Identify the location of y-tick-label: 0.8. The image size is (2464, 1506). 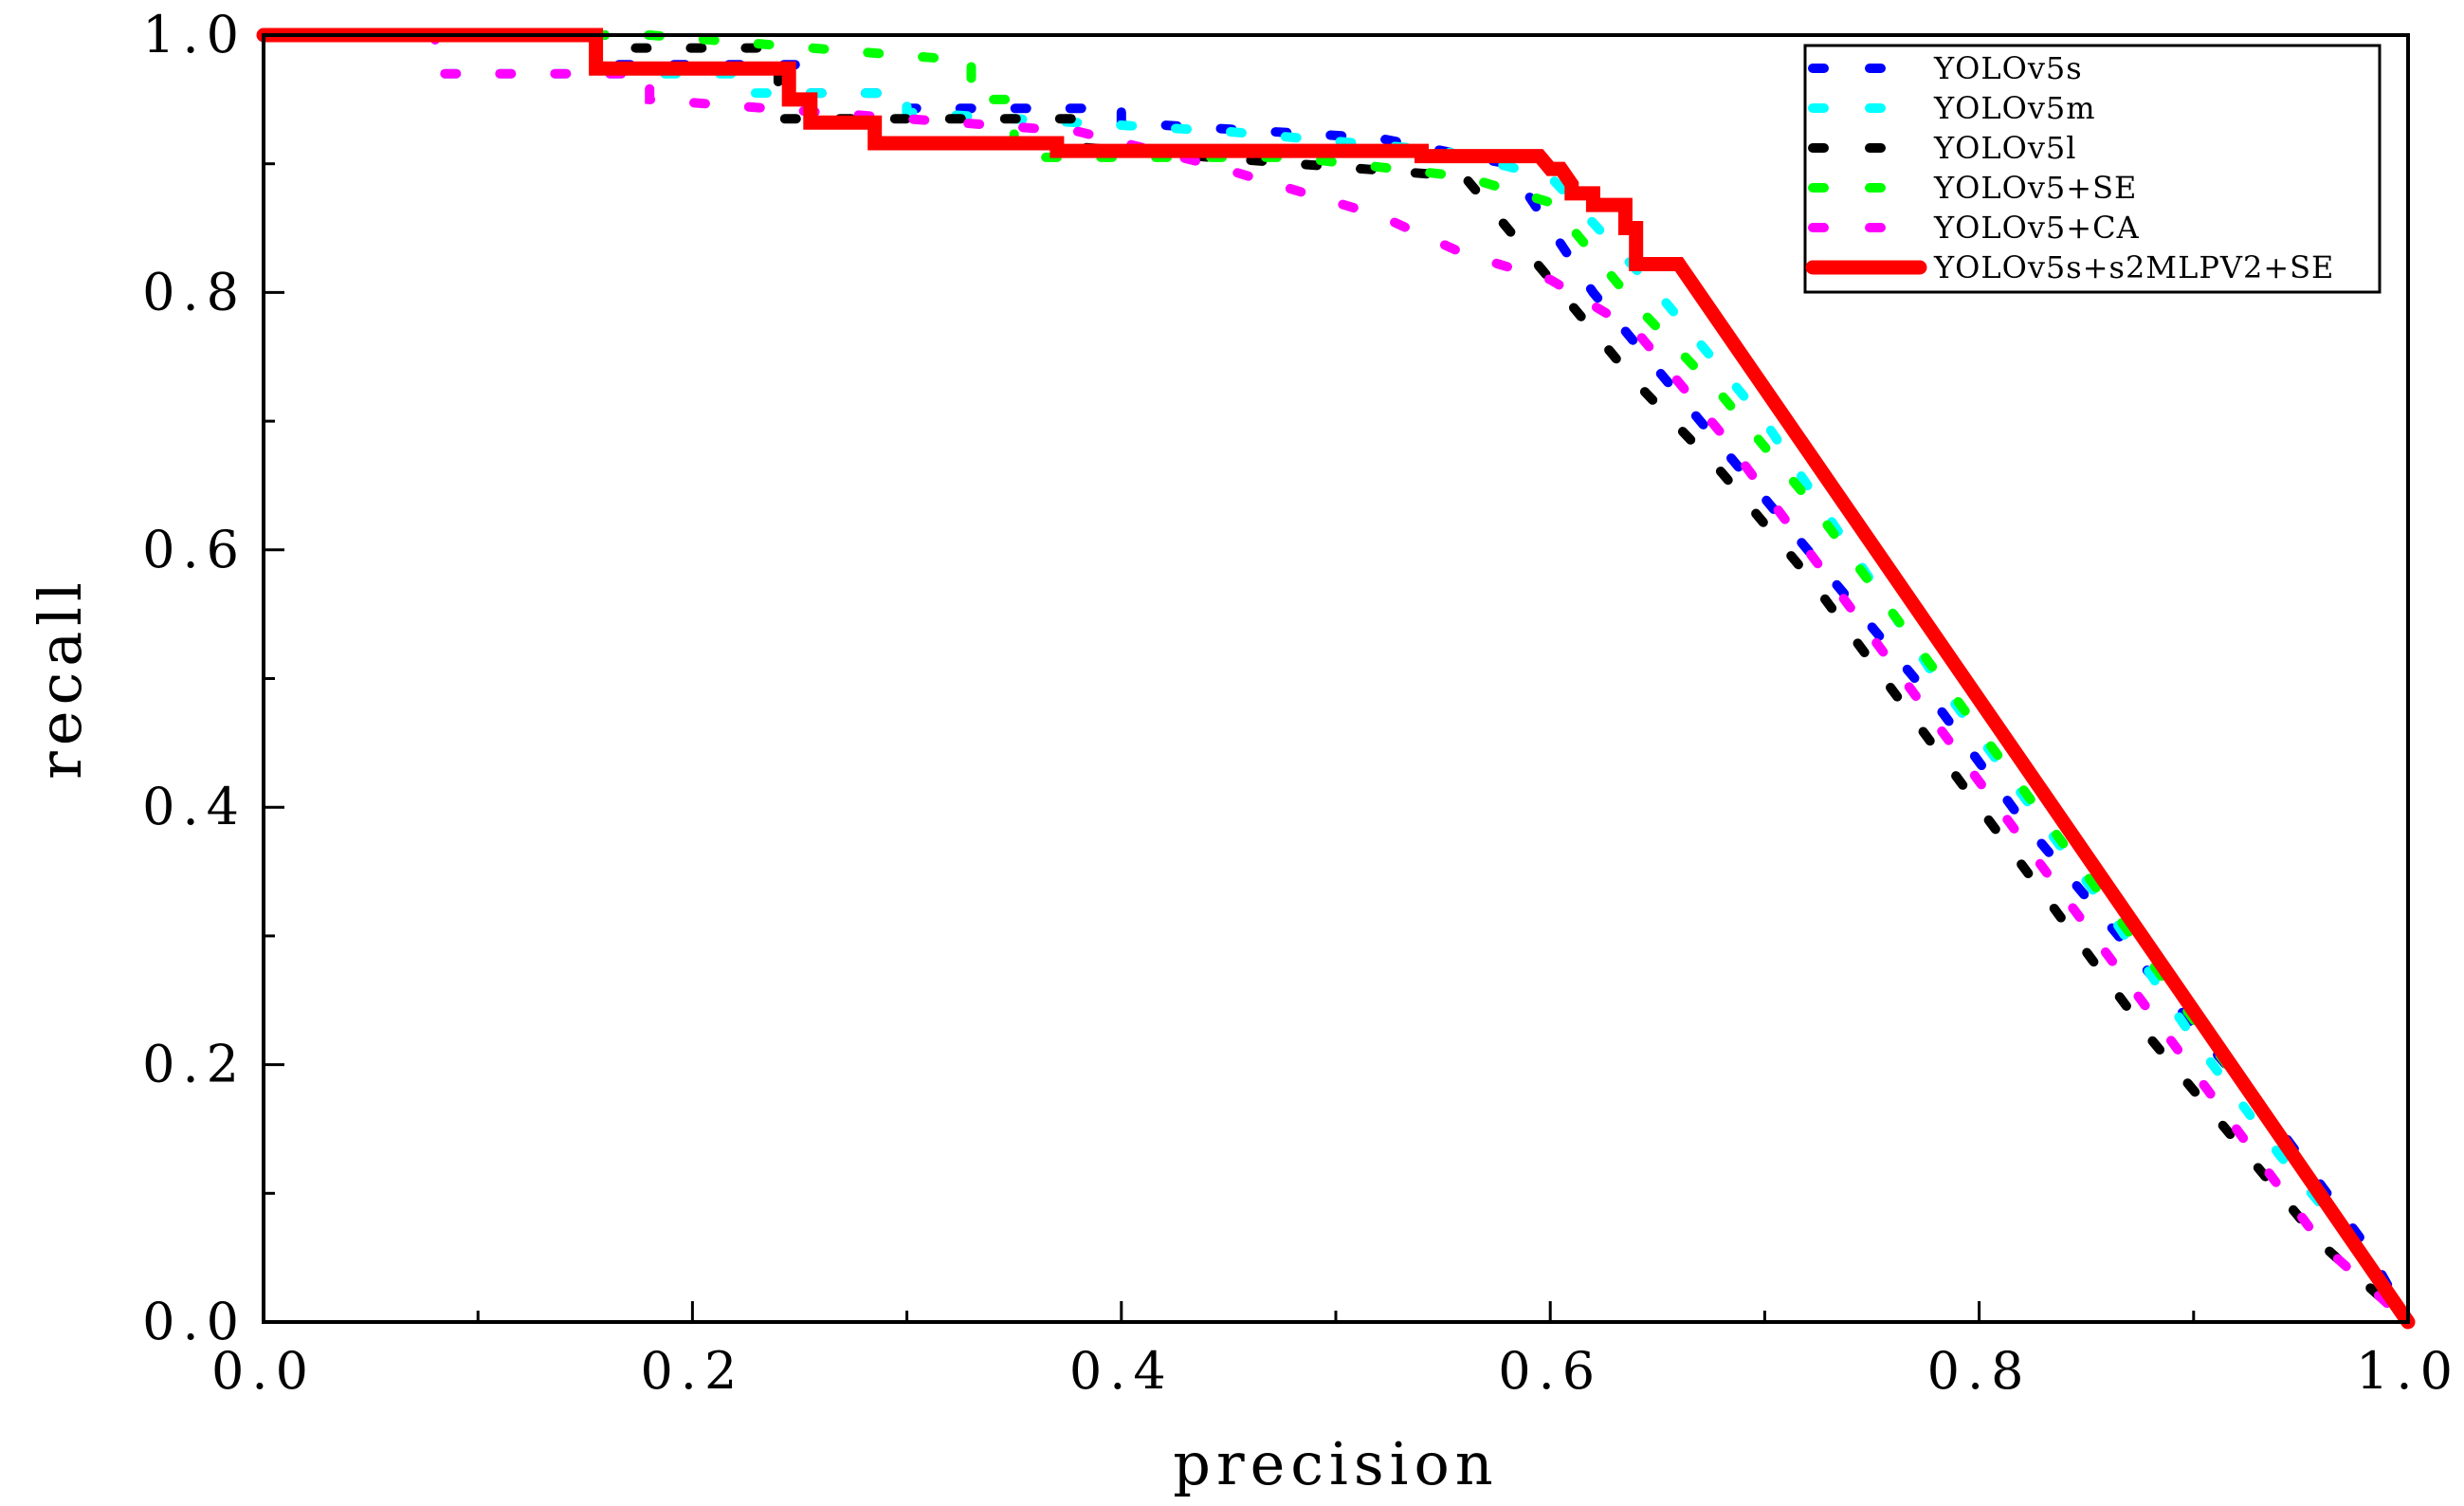
(194, 291).